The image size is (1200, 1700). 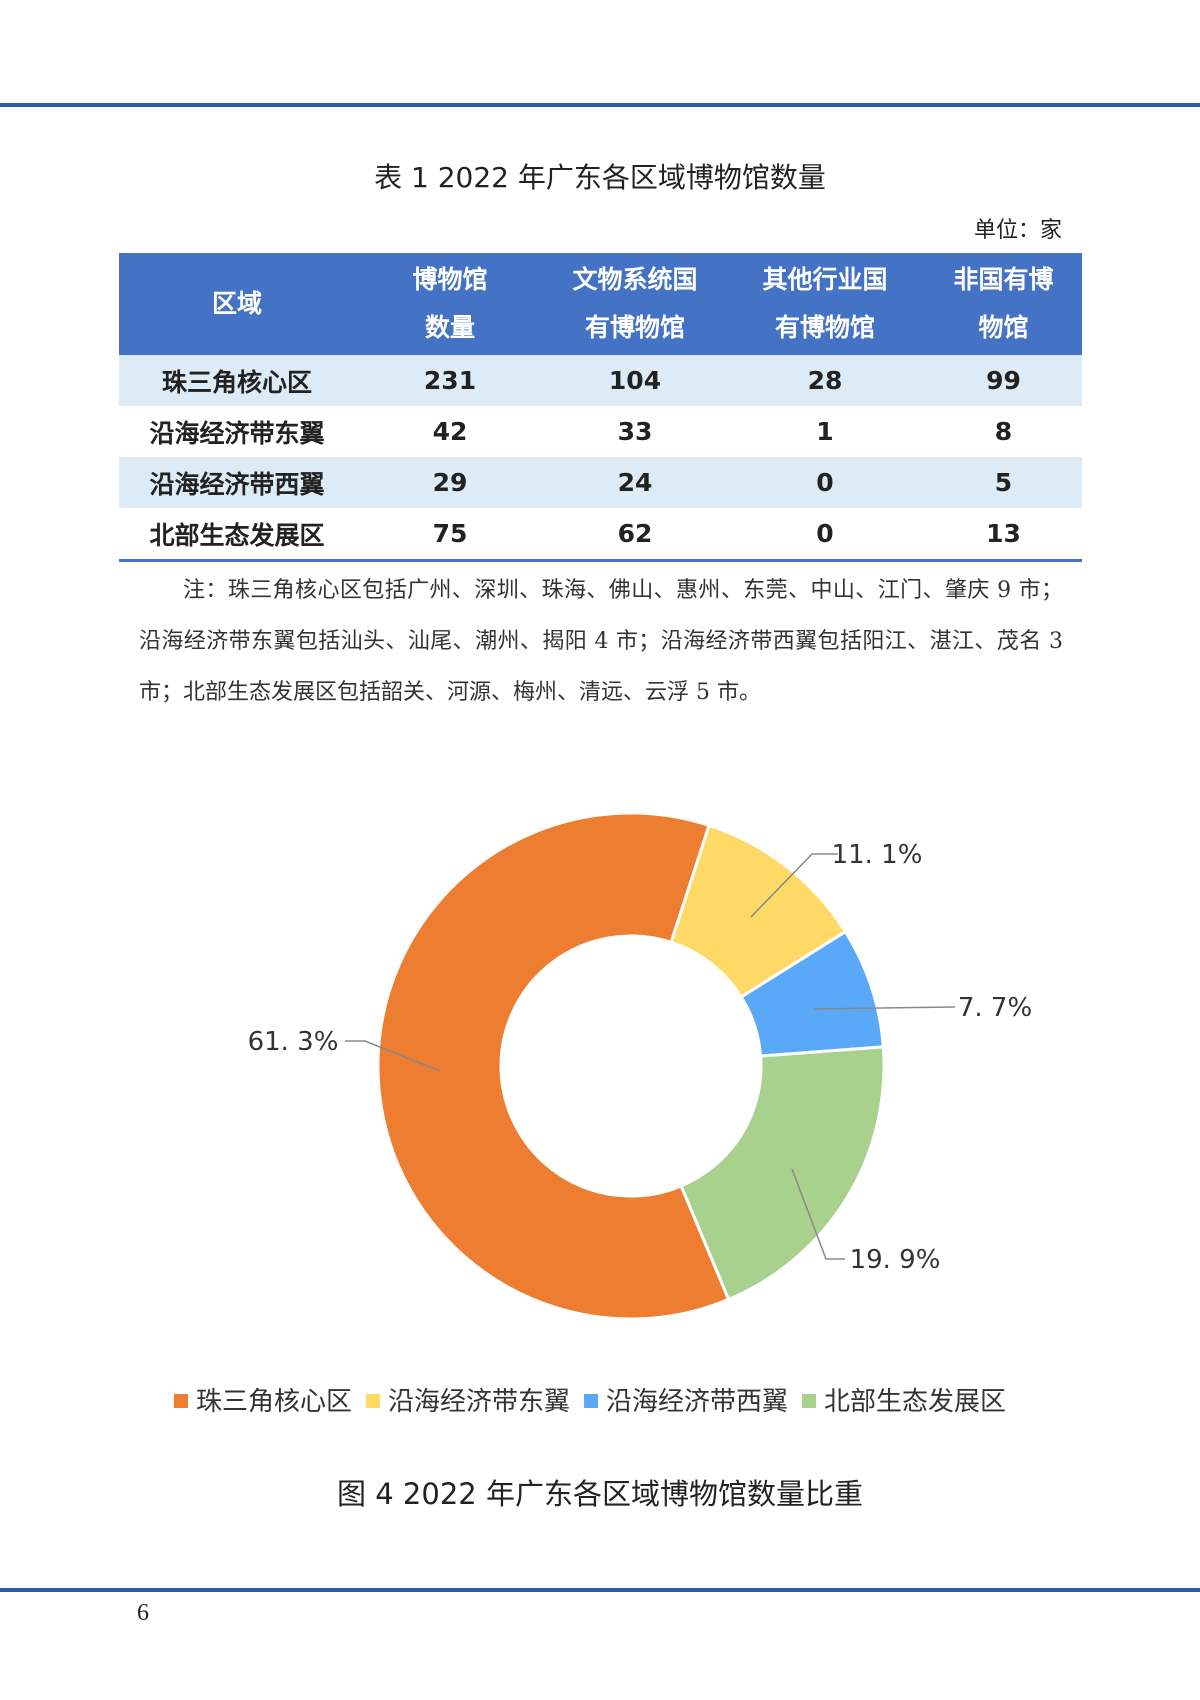 I want to click on header-line: 博物馆, so click(x=450, y=279).